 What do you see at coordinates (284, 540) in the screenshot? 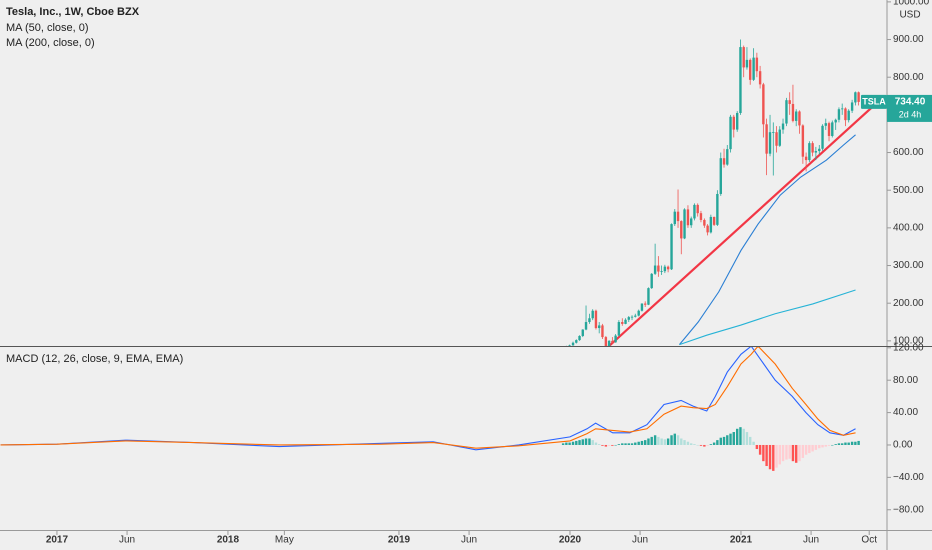
I see `x-tick-label: May` at bounding box center [284, 540].